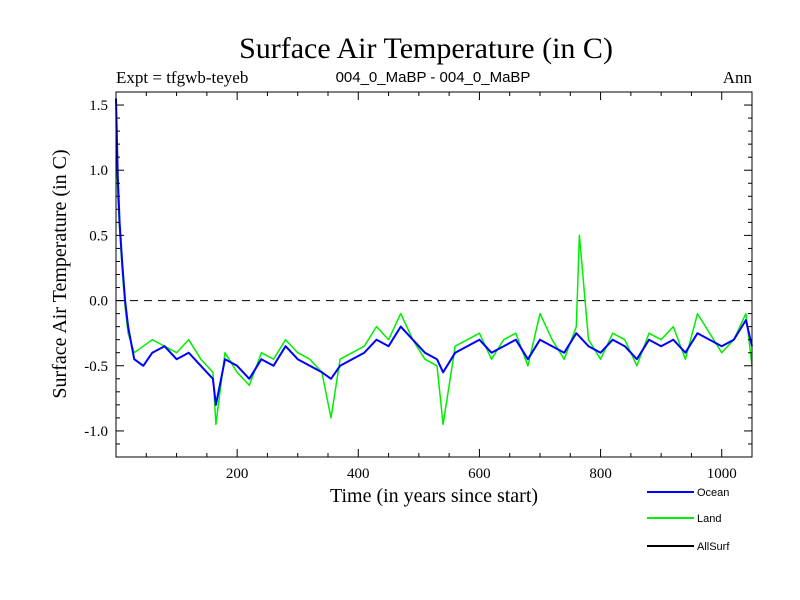 The image size is (800, 600). Describe the element at coordinates (358, 474) in the screenshot. I see `x-tick-label: 400` at that location.